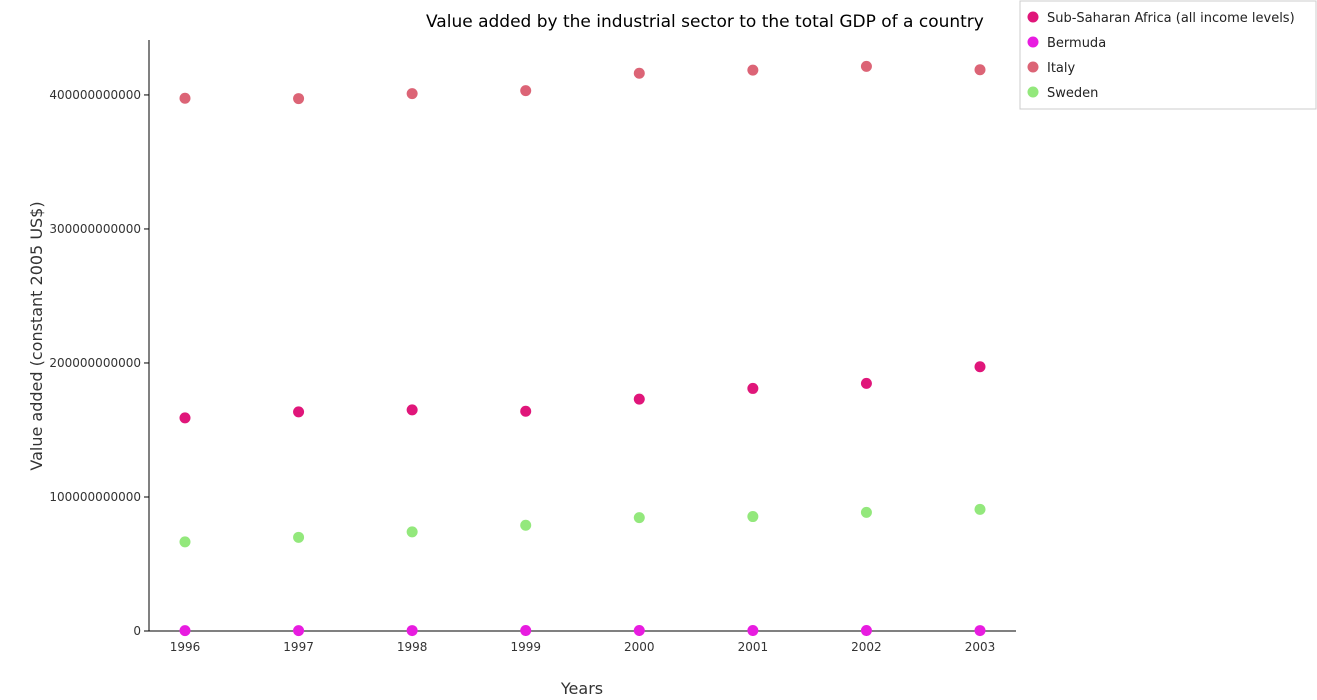  I want to click on legend-box, so click(1168, 55).